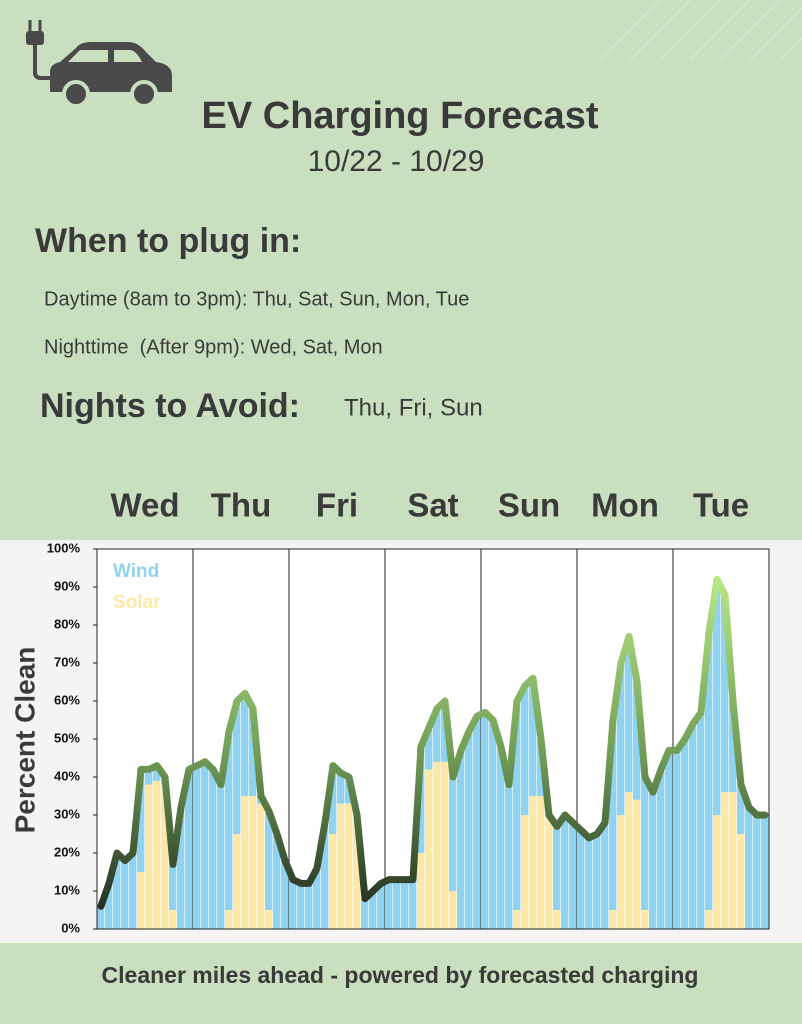 This screenshot has width=802, height=1029. What do you see at coordinates (24, 740) in the screenshot?
I see `y-axis-label: Percent Clean` at bounding box center [24, 740].